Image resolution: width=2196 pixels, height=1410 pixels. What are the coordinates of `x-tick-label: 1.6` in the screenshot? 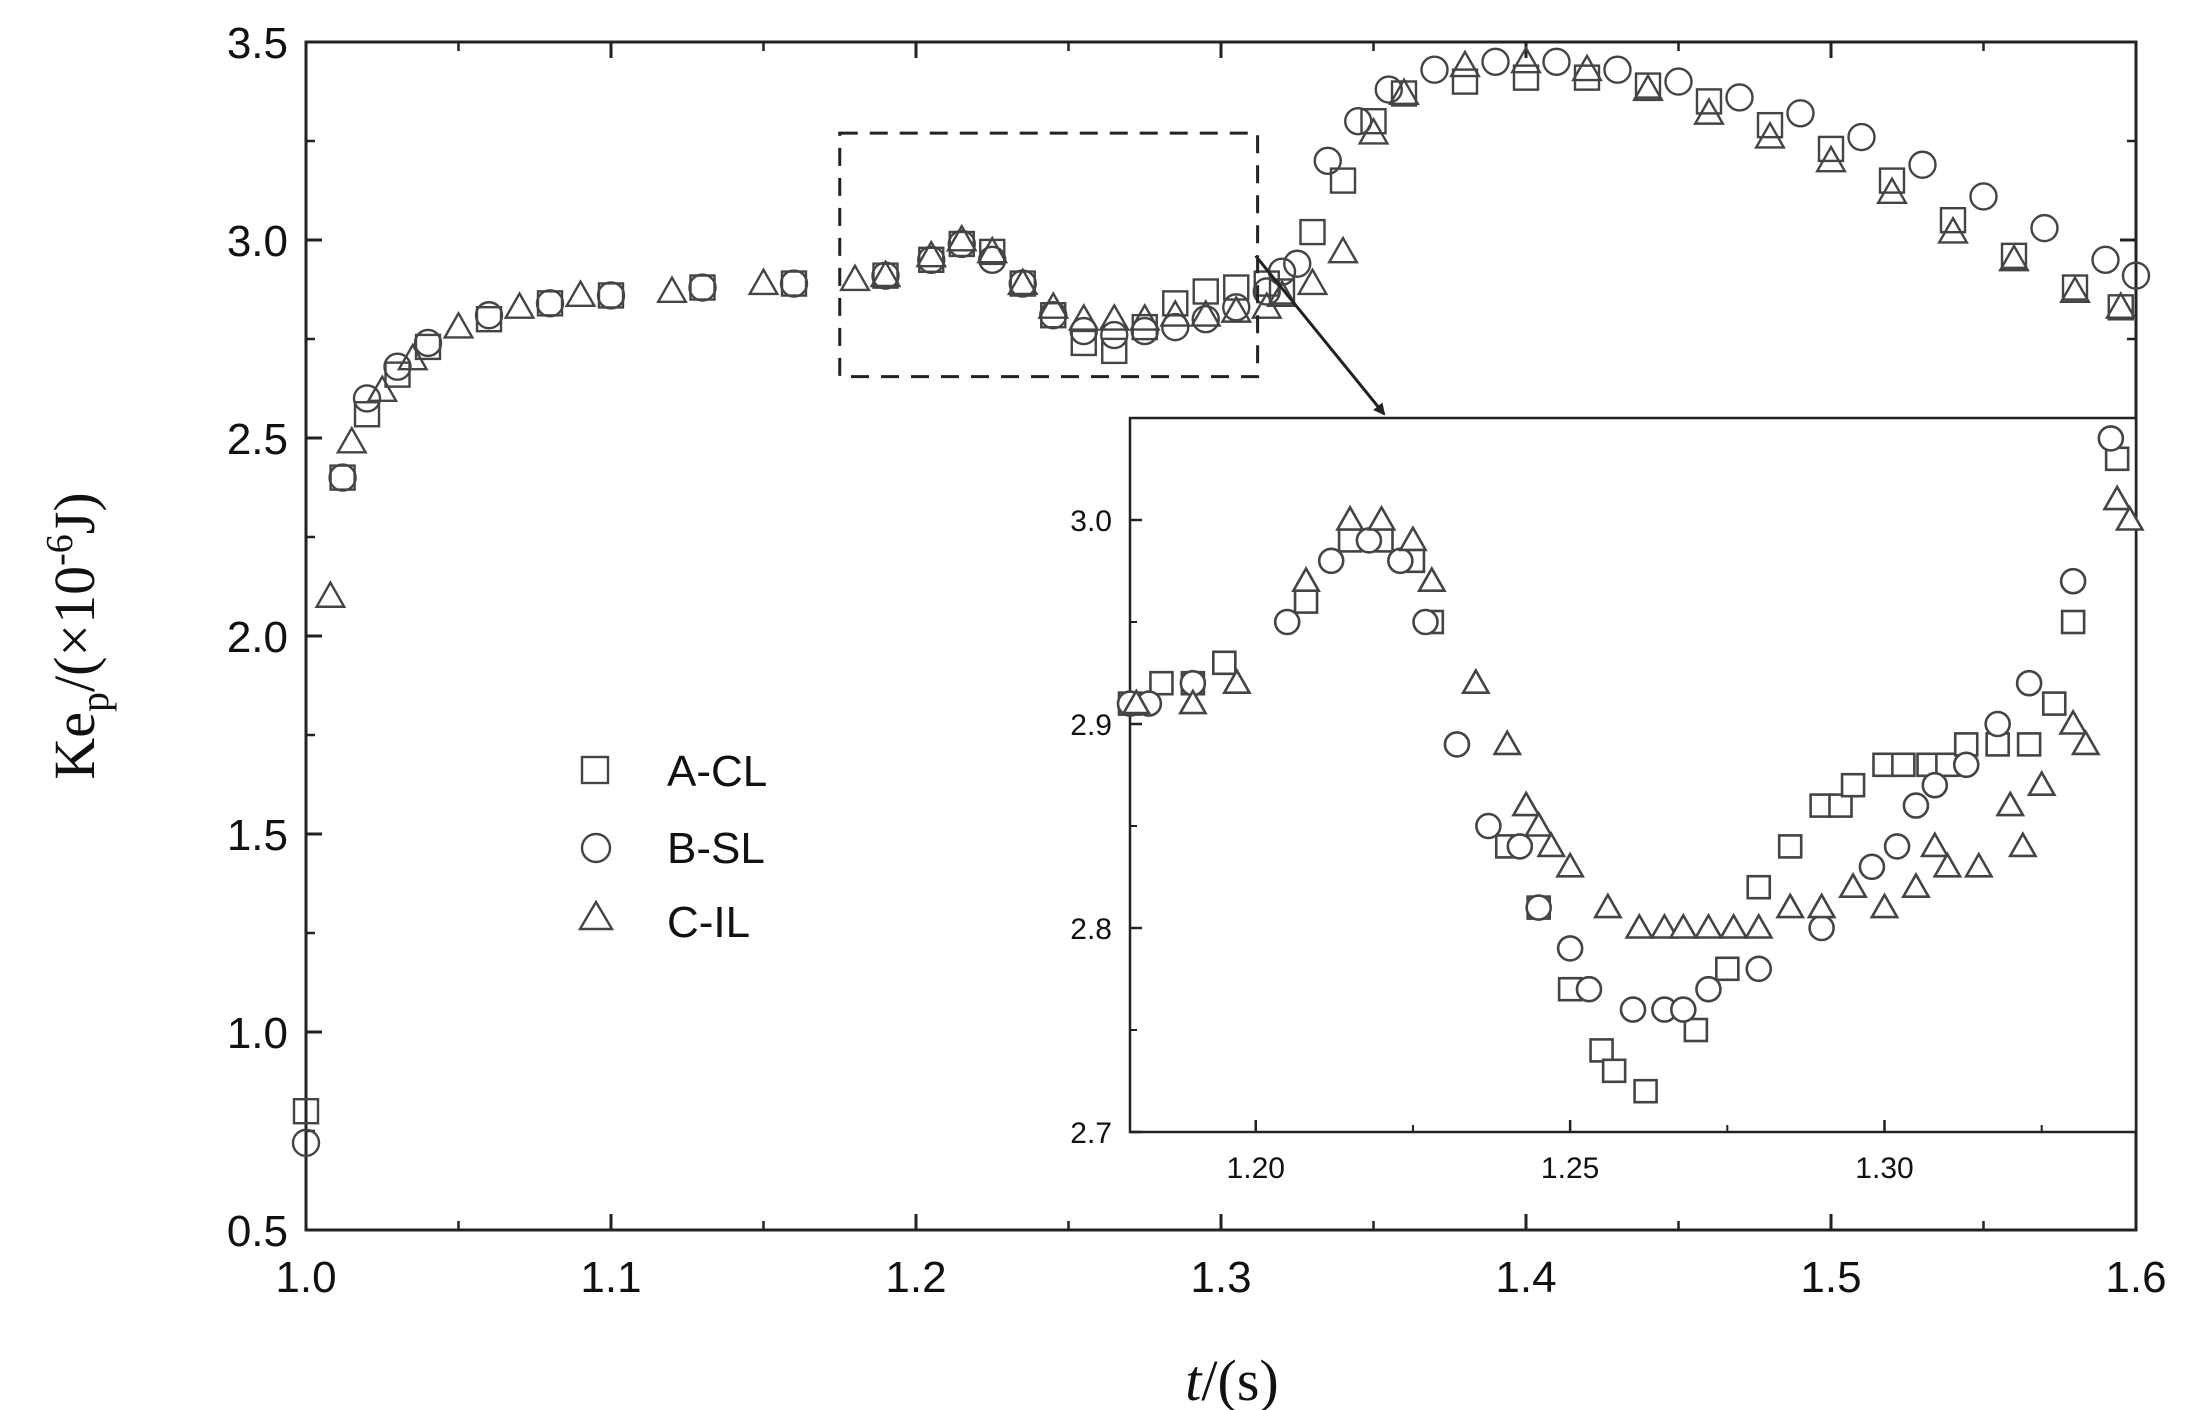 It's located at (2135, 1277).